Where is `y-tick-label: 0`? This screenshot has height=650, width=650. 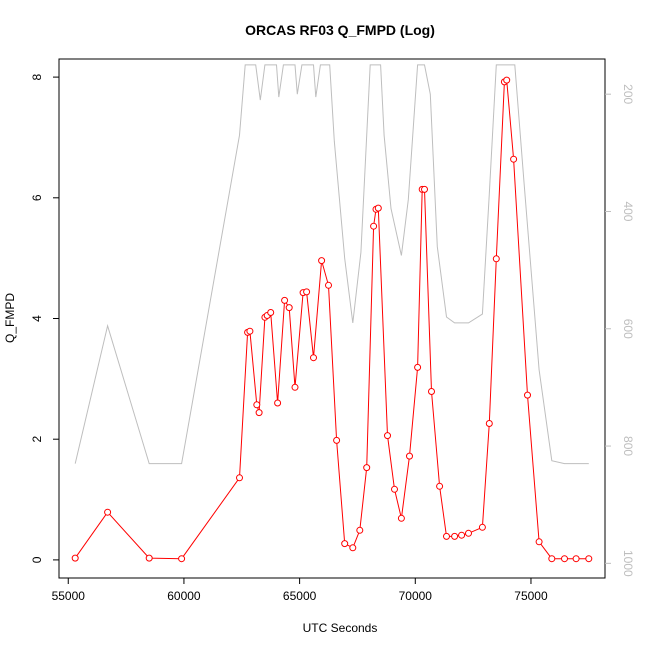
y-tick-label: 0 is located at coordinates (37, 559).